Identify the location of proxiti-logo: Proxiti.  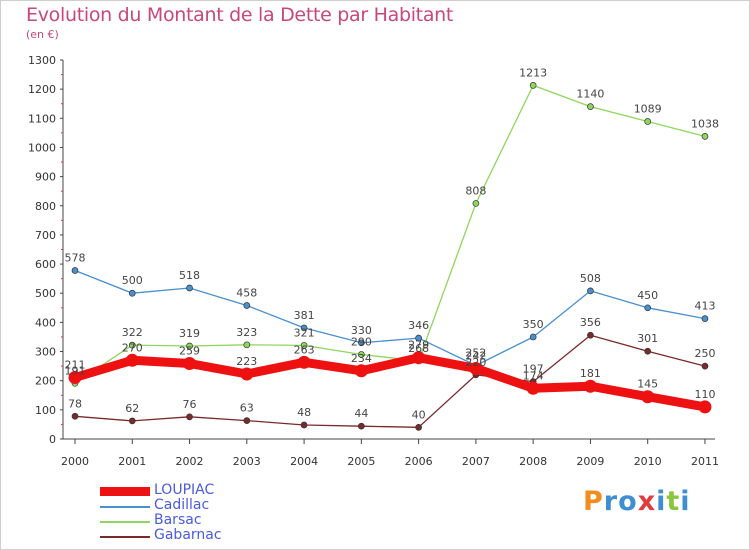
(637, 501).